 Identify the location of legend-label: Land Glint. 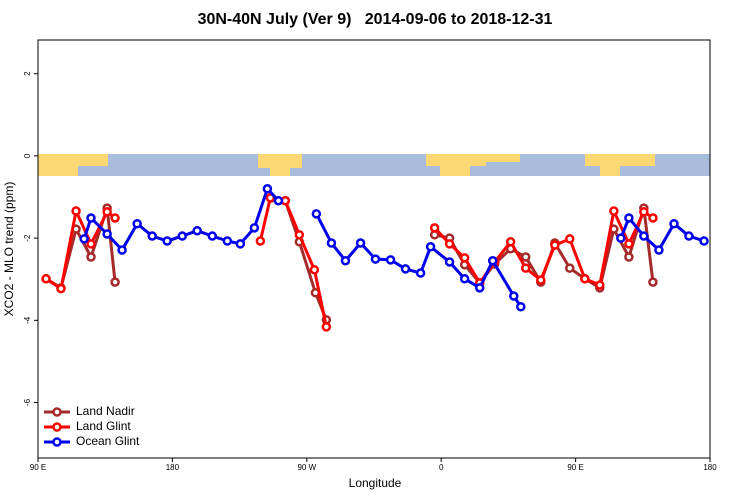
(103, 426).